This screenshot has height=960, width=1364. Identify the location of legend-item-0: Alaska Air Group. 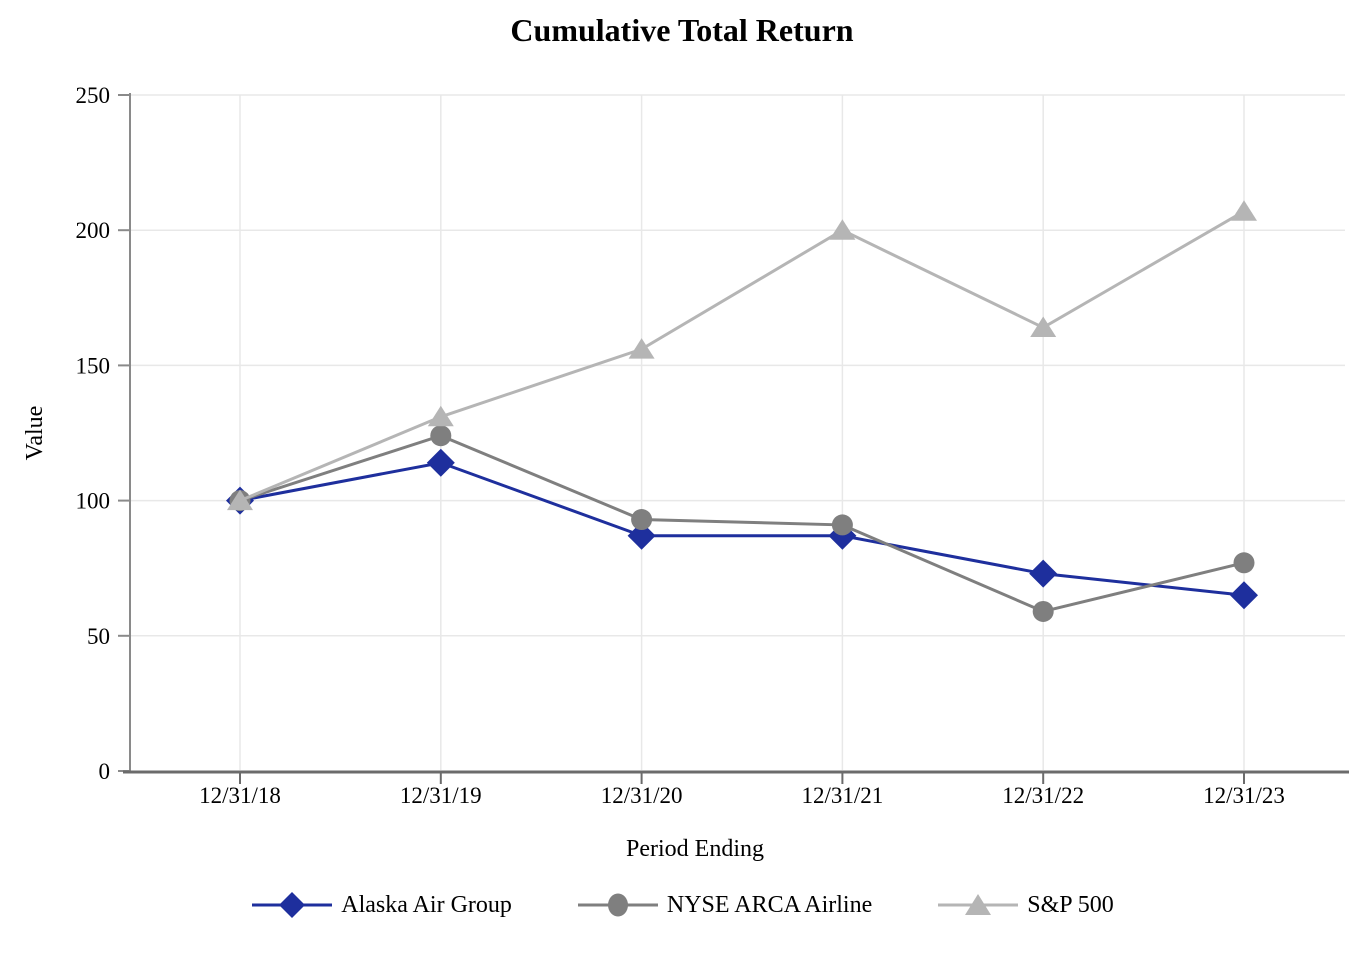
(381, 905).